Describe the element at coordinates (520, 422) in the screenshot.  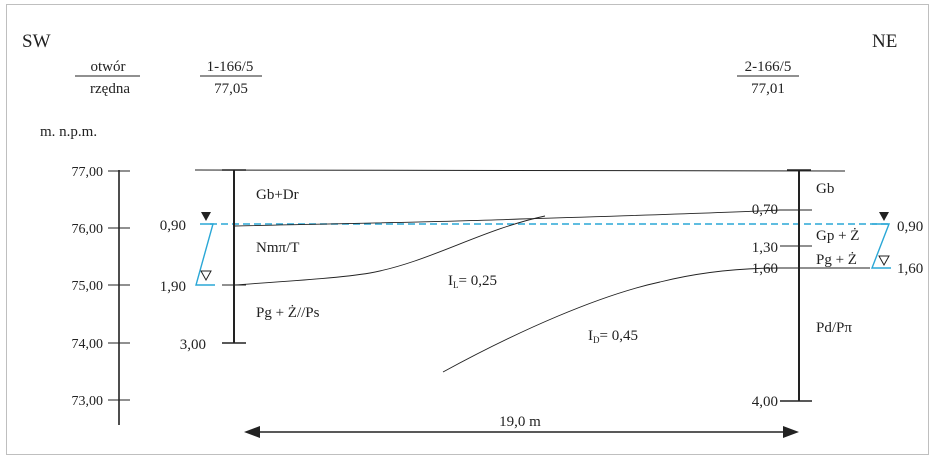
I see `distance-label: 19,0 m` at that location.